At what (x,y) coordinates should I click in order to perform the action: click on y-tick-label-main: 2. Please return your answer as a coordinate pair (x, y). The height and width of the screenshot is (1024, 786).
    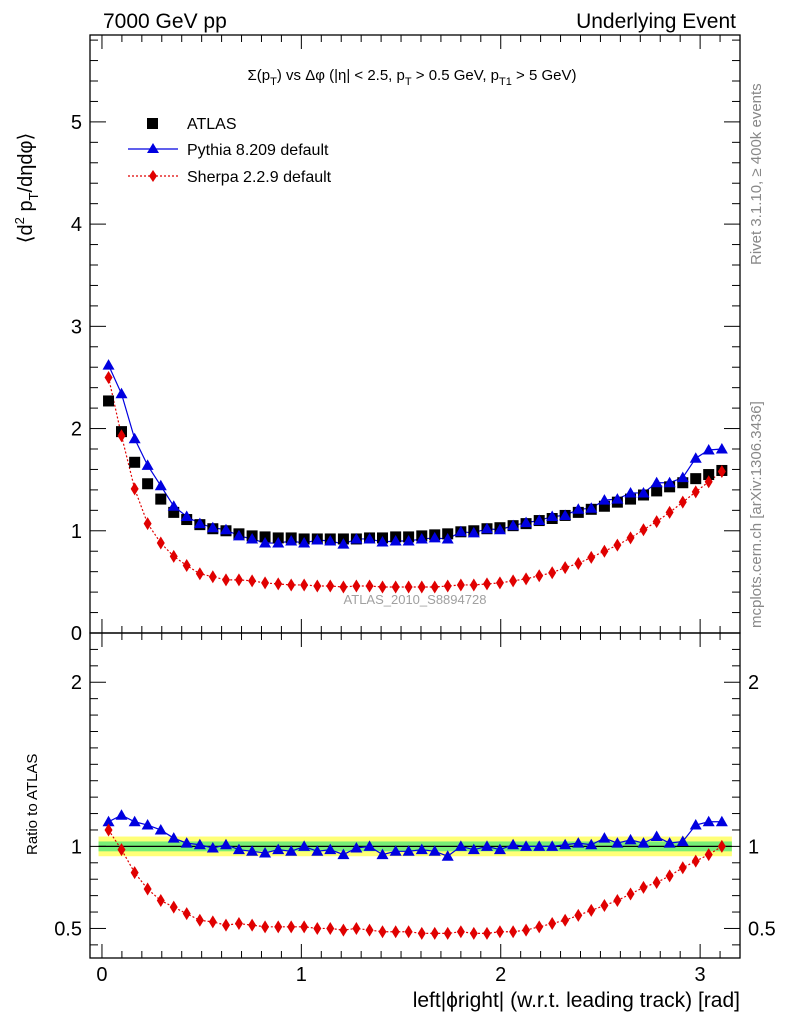
    Looking at the image, I should click on (76, 430).